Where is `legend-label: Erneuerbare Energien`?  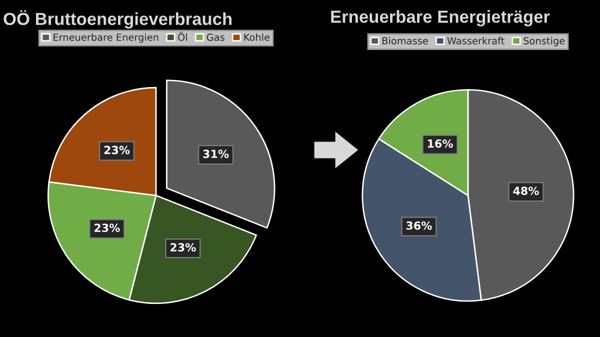 legend-label: Erneuerbare Energien is located at coordinates (106, 38).